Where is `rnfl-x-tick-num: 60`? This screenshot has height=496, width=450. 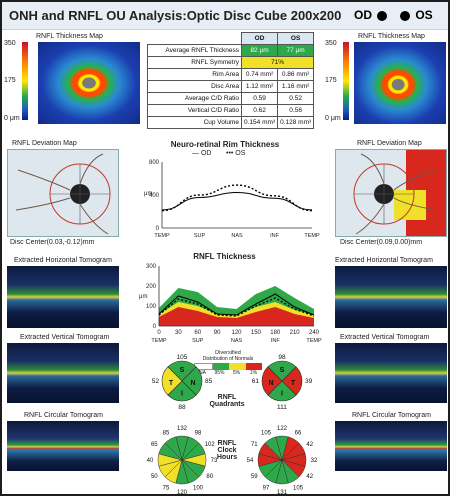 rnfl-x-tick-num: 60 is located at coordinates (197, 333).